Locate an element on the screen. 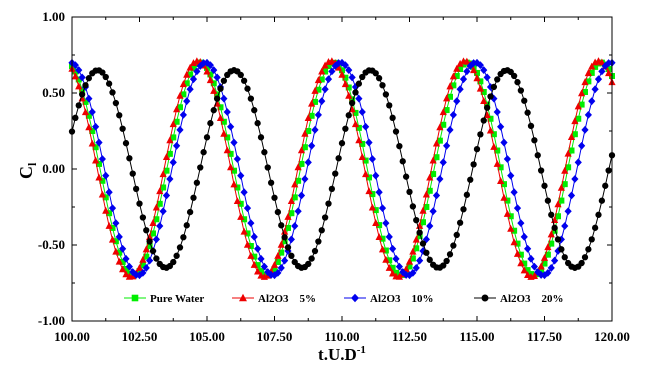  y-tick-label: 1.00 is located at coordinates (53, 16).